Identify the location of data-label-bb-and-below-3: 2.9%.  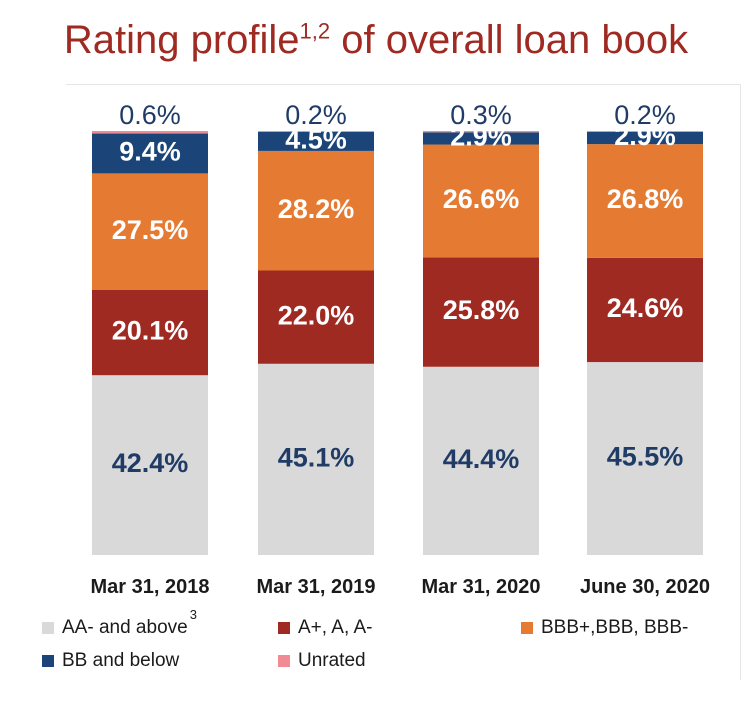
(481, 137).